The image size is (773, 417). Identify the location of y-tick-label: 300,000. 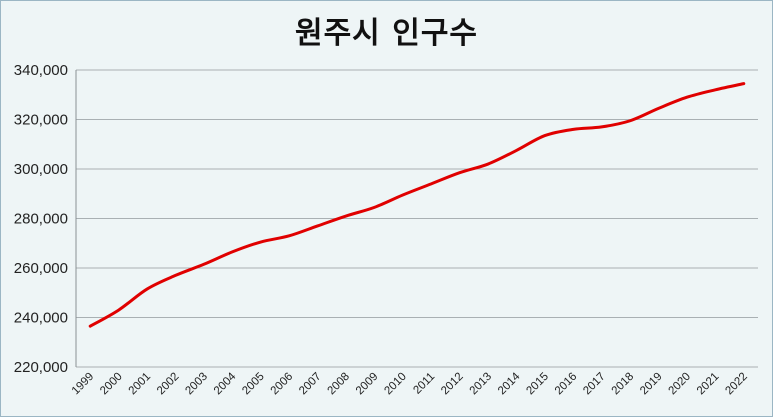
(41, 169).